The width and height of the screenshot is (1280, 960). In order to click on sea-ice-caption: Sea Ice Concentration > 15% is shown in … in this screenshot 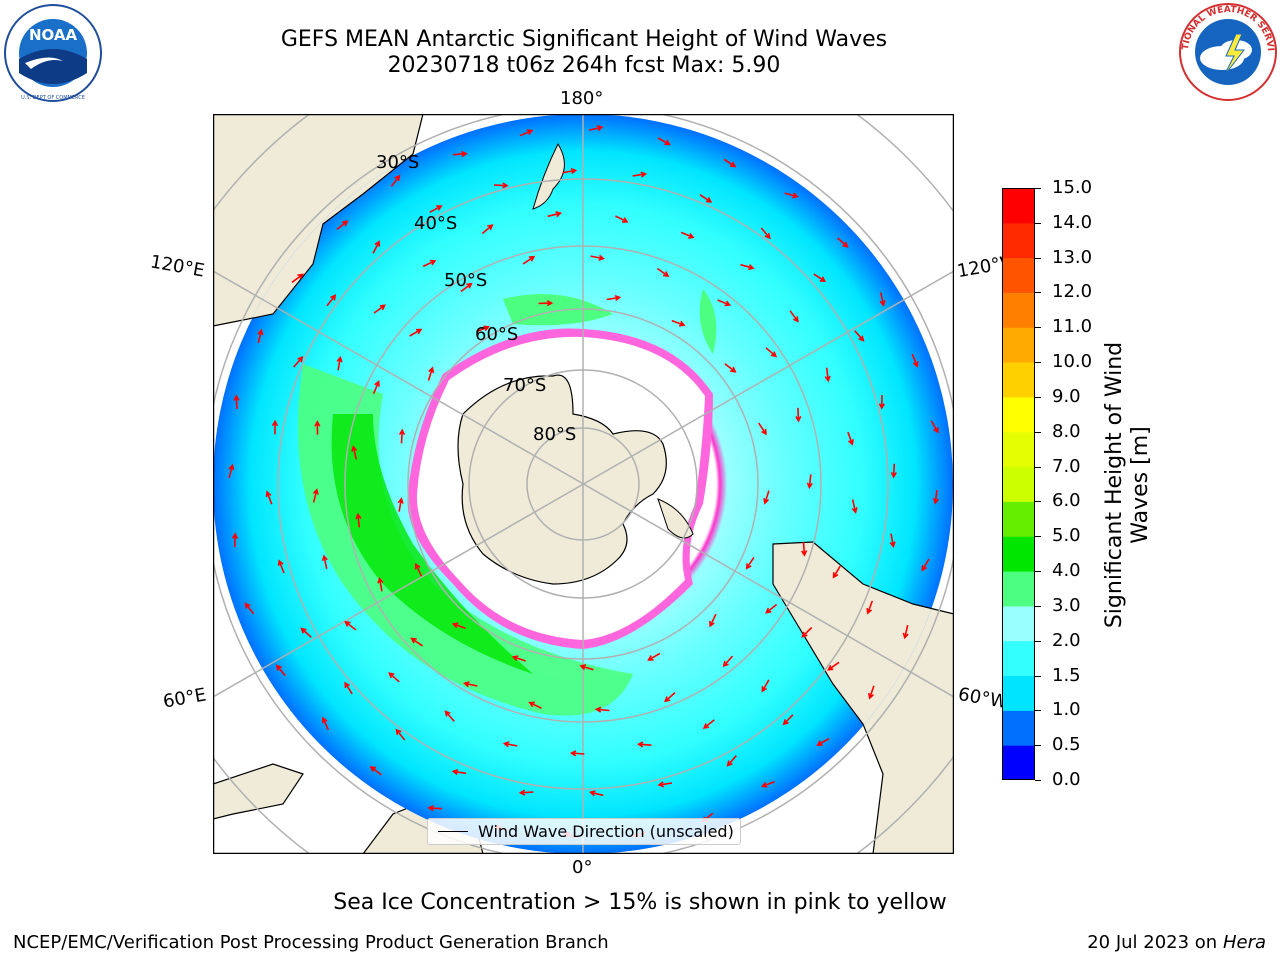, I will do `click(640, 902)`.